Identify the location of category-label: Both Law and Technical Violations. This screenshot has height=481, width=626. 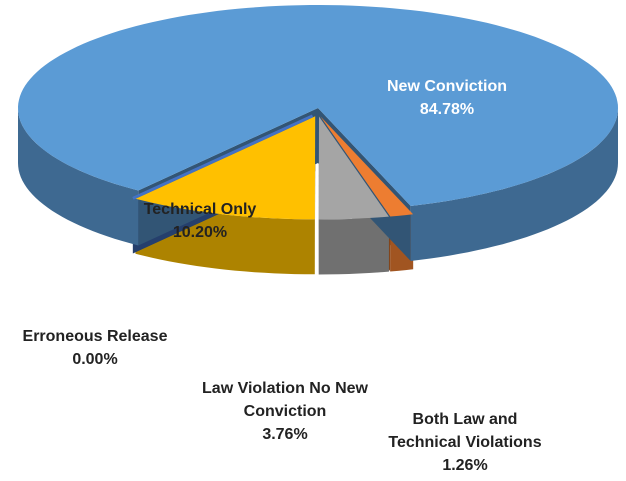
(465, 431).